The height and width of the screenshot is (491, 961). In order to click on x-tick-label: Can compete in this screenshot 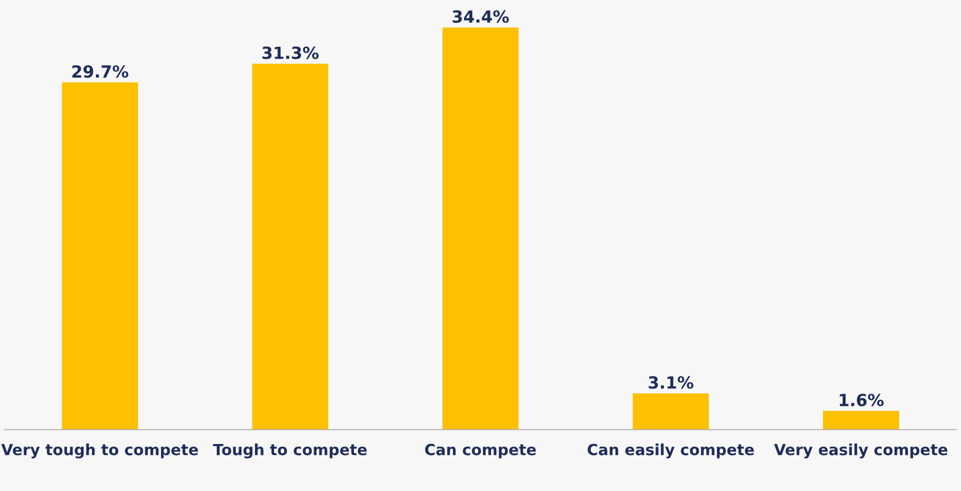, I will do `click(480, 451)`.